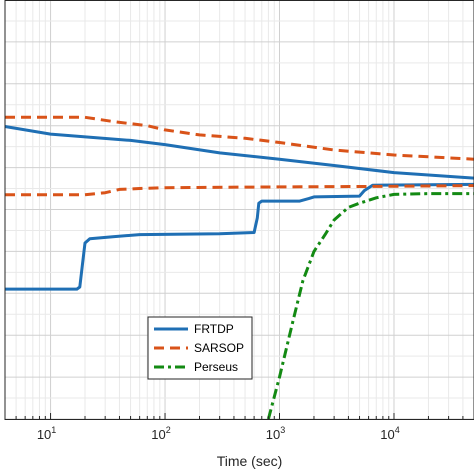 This screenshot has height=474, width=474. I want to click on legend-box, so click(200, 348).